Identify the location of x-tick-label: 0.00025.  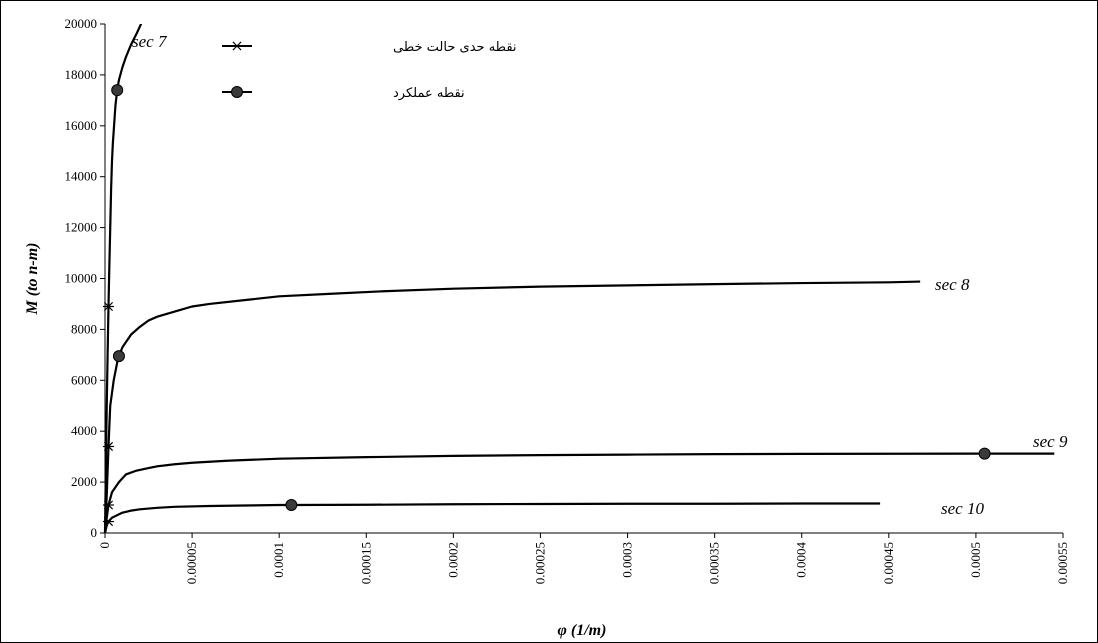
(539, 563).